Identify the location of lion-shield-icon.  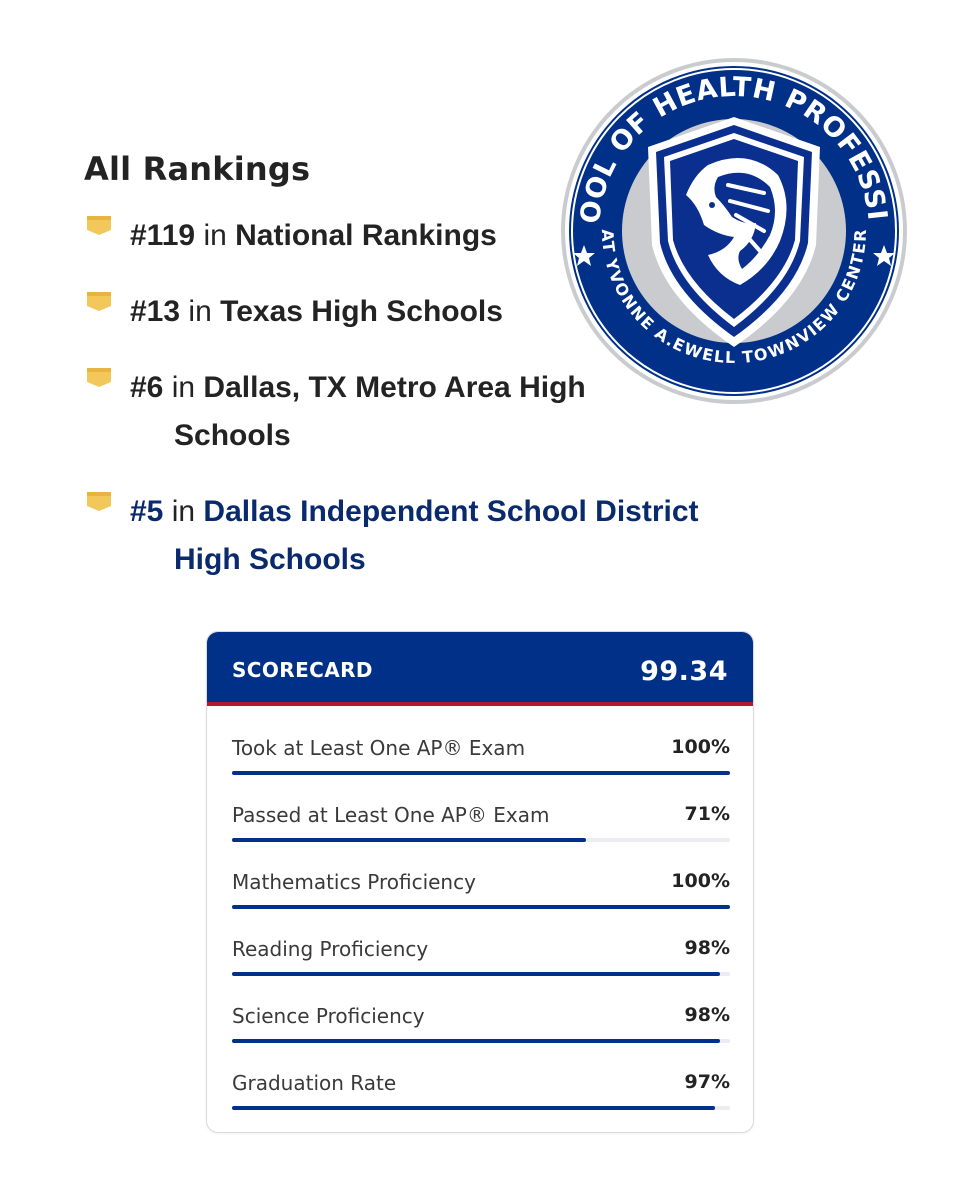
(734, 232).